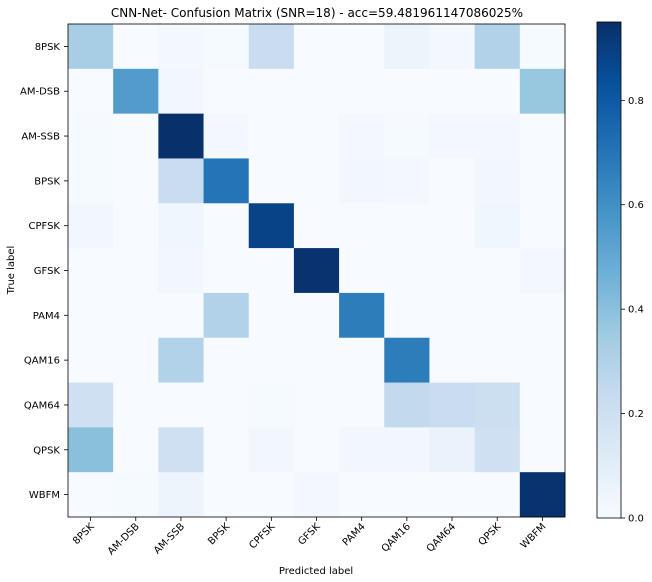  I want to click on y-tick-label: WBFM, so click(44, 495).